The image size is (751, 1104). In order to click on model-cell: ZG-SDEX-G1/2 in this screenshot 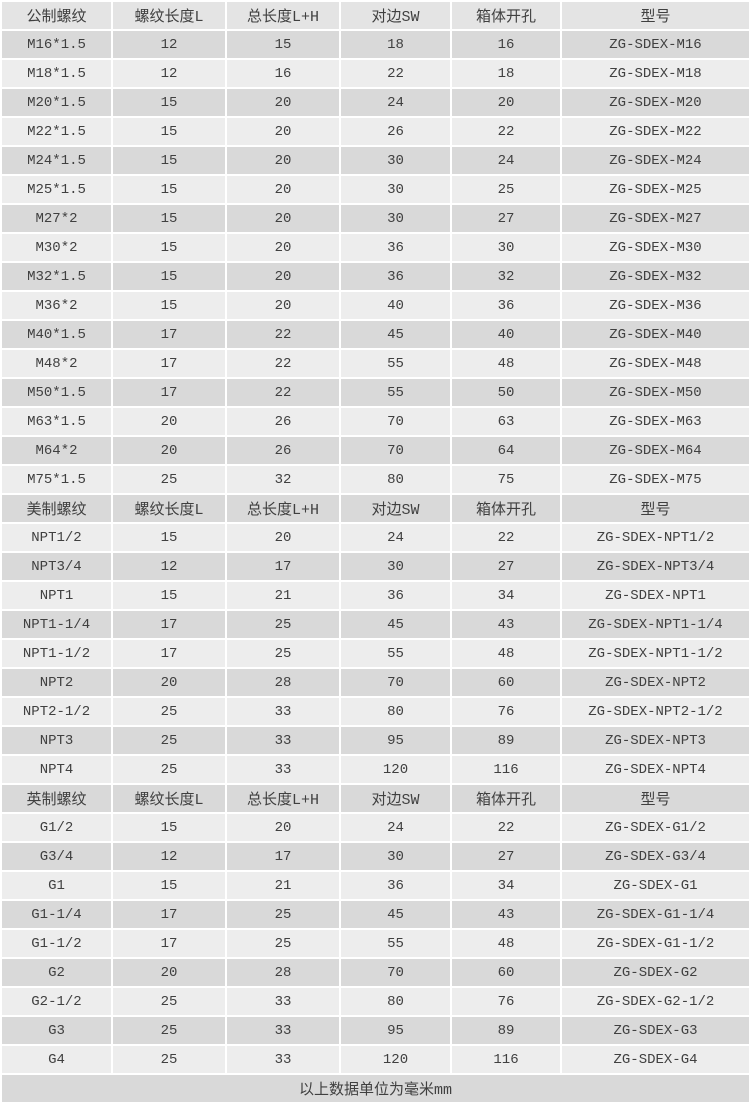, I will do `click(655, 827)`.